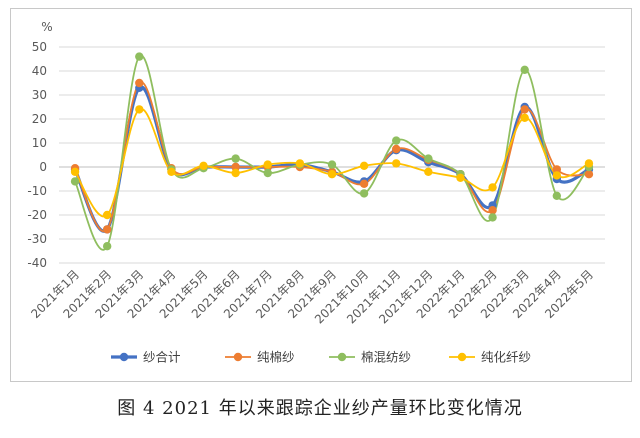 The width and height of the screenshot is (640, 438). Describe the element at coordinates (37, 263) in the screenshot. I see `y-tick-label: -40` at that location.